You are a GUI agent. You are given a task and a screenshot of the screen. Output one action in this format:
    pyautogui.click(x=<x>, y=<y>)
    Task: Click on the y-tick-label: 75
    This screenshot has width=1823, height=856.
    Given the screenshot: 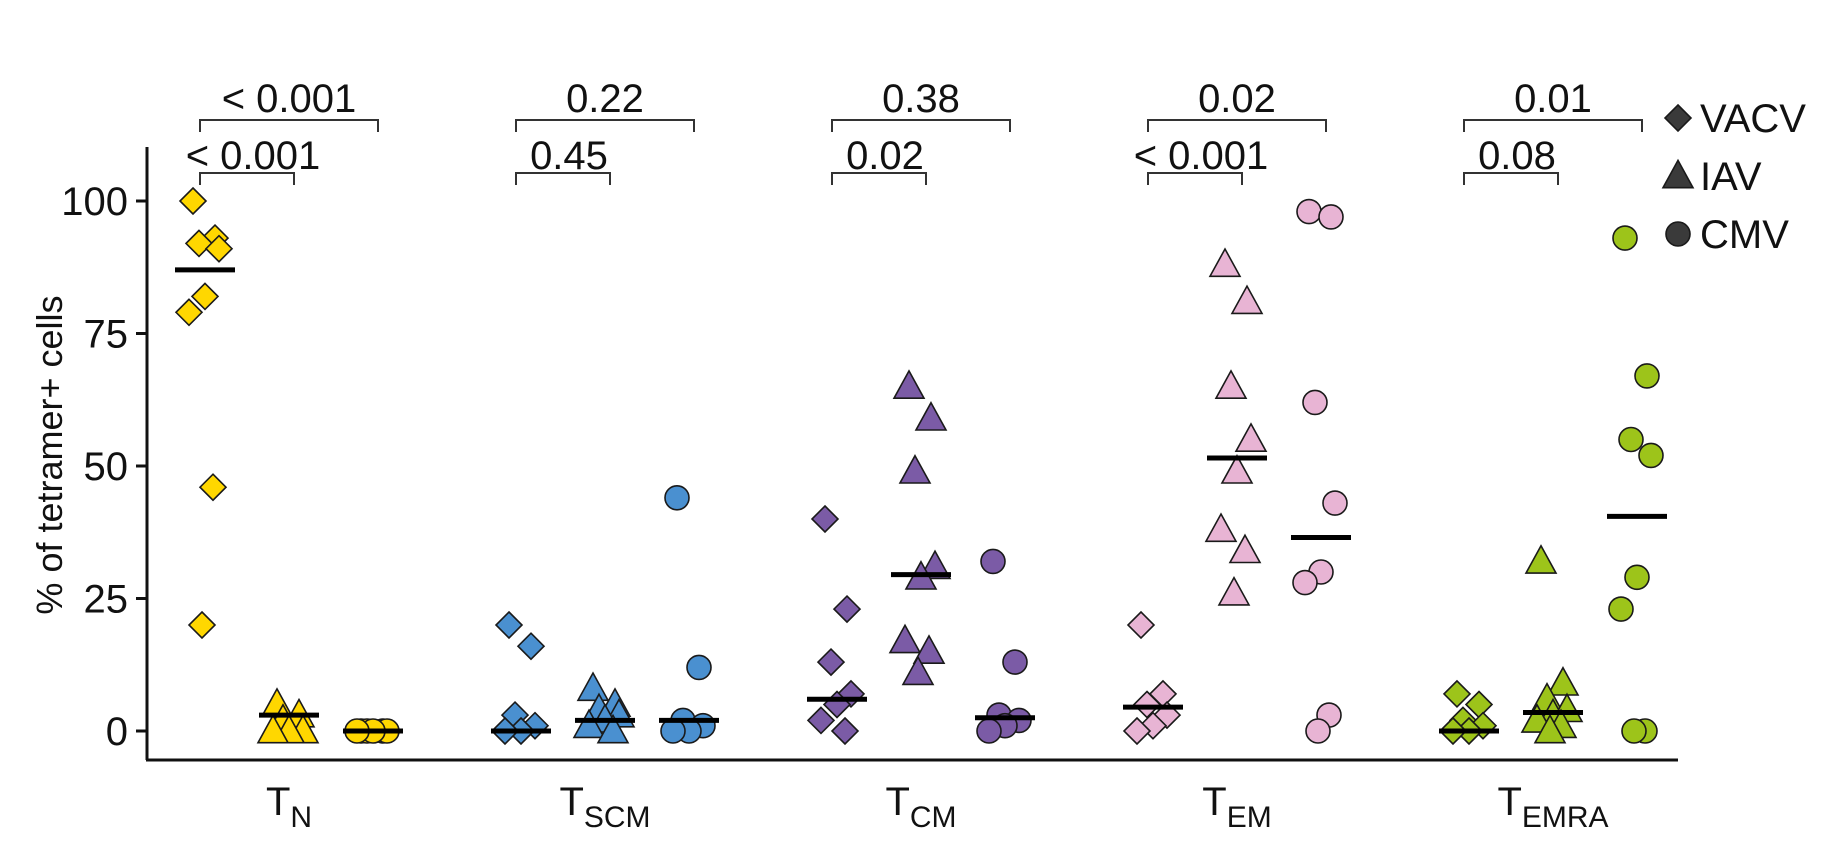 What is the action you would take?
    pyautogui.click(x=106, y=335)
    